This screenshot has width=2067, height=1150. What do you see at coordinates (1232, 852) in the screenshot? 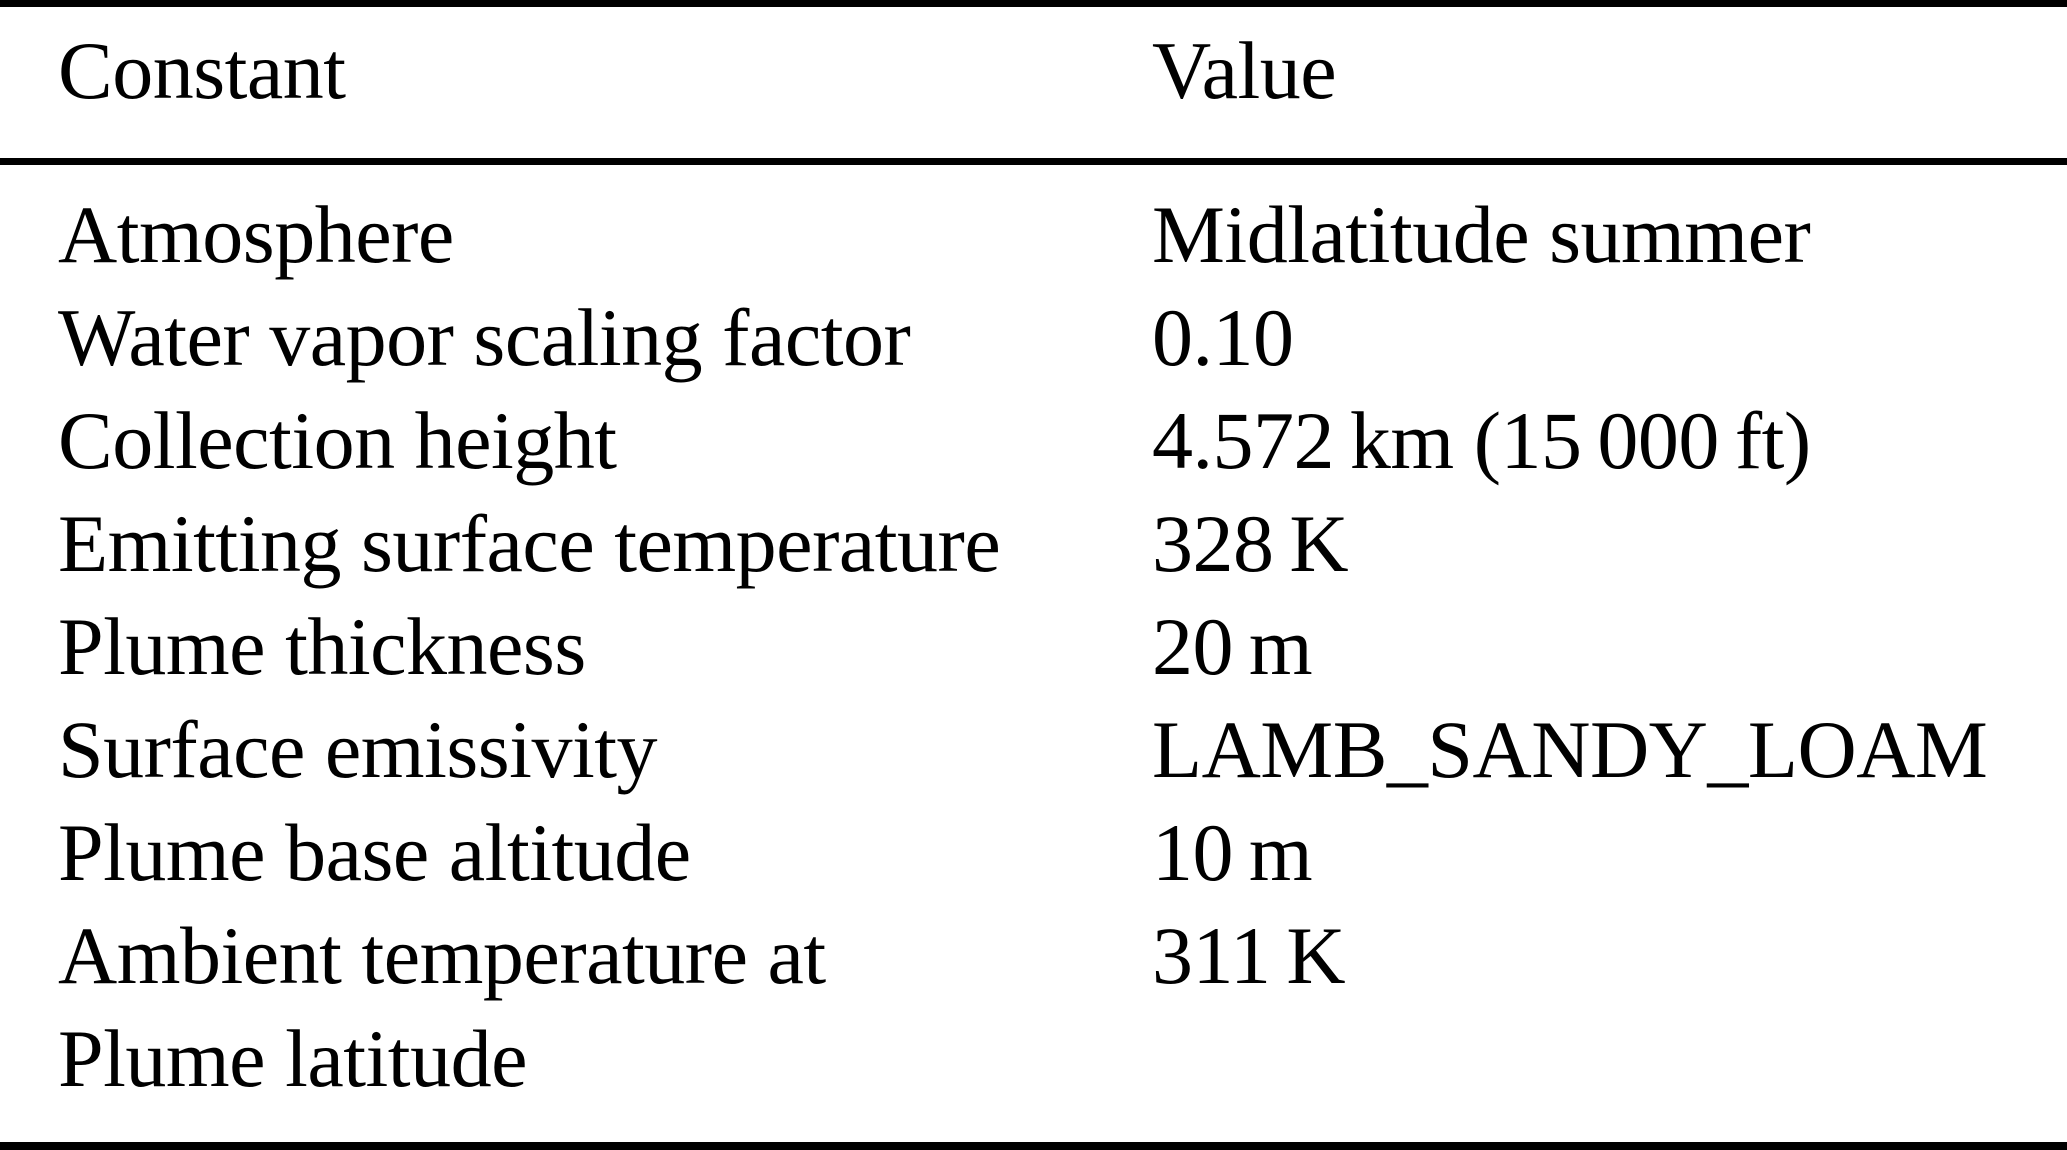
I see `cell-value: 10 m` at bounding box center [1232, 852].